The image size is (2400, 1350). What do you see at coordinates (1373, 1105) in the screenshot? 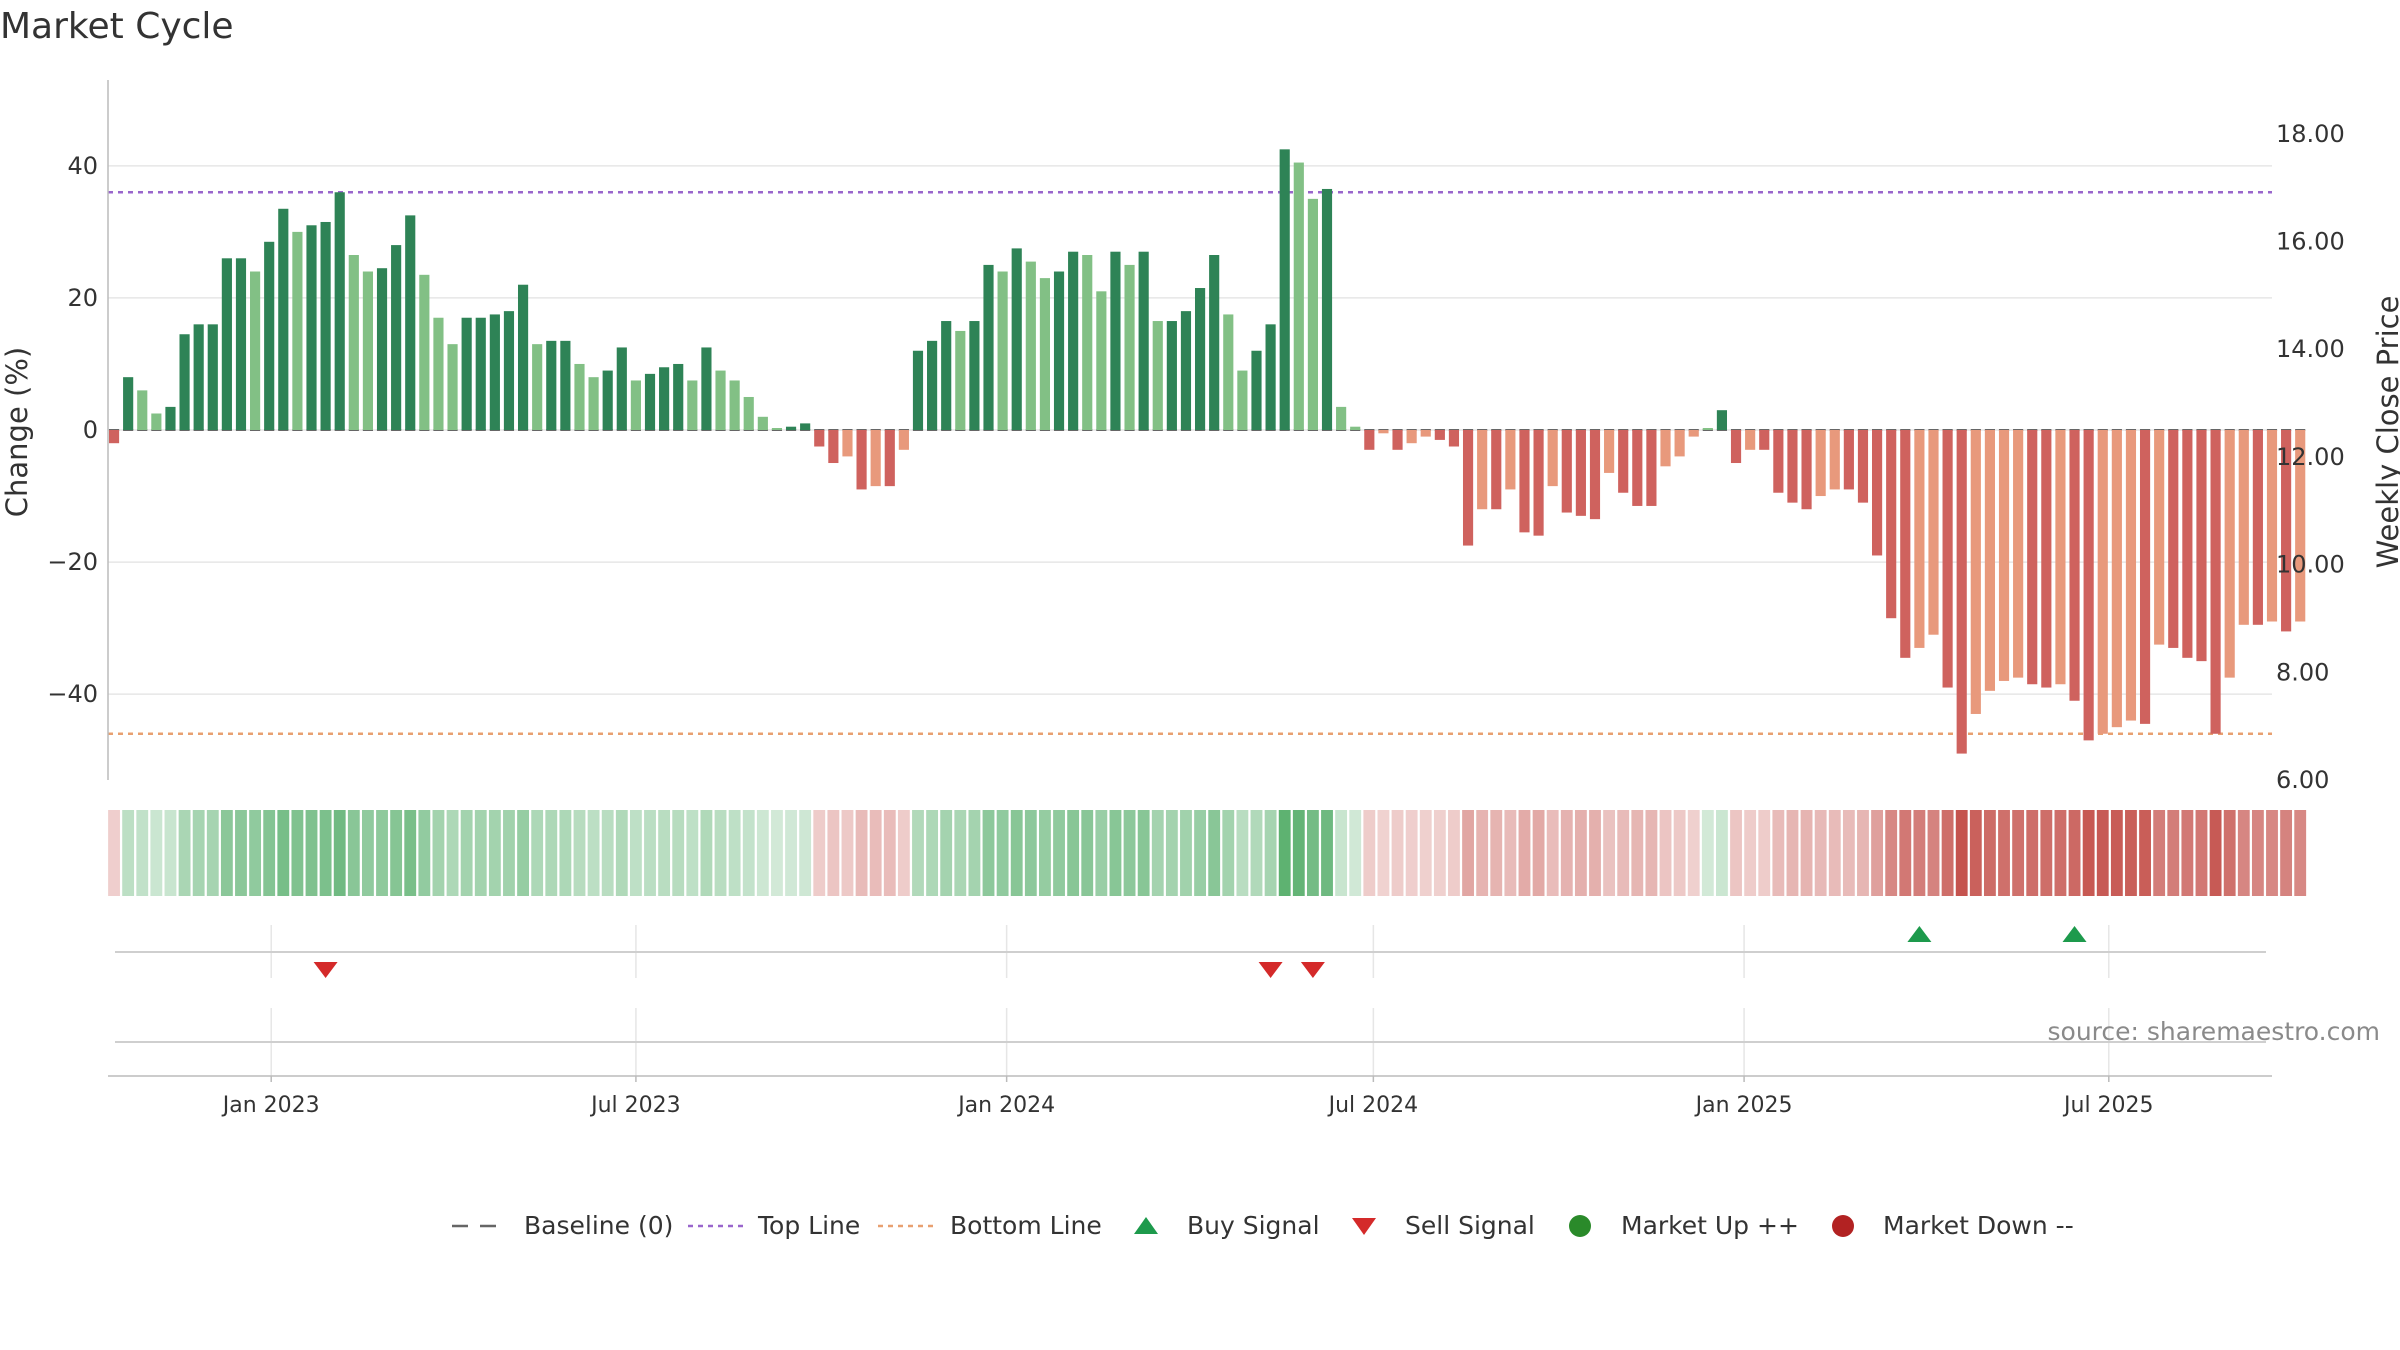
I see `x-tick-label: Jul 2024` at bounding box center [1373, 1105].